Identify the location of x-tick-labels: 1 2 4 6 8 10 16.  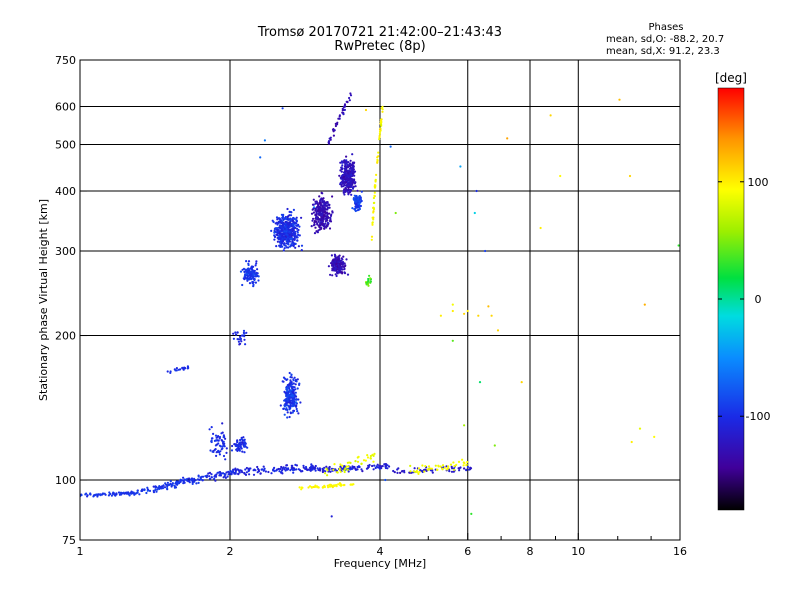
(382, 551).